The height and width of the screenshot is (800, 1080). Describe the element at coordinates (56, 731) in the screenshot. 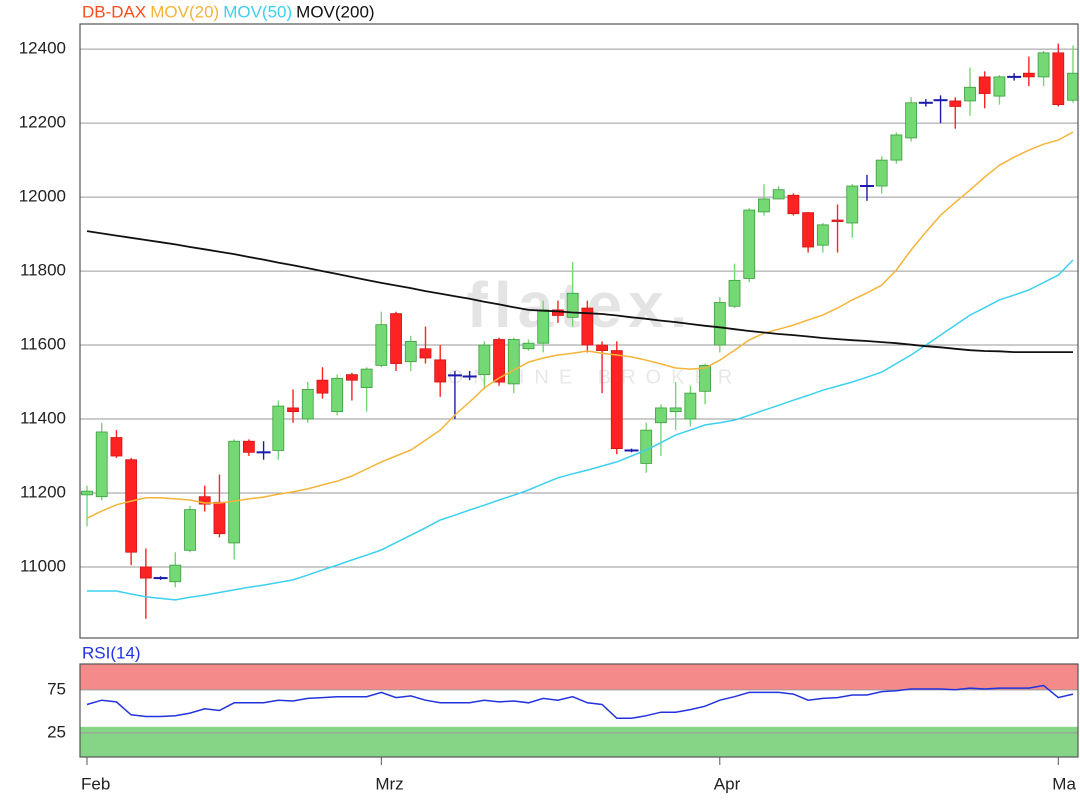

I see `y-tick-label: 25` at that location.